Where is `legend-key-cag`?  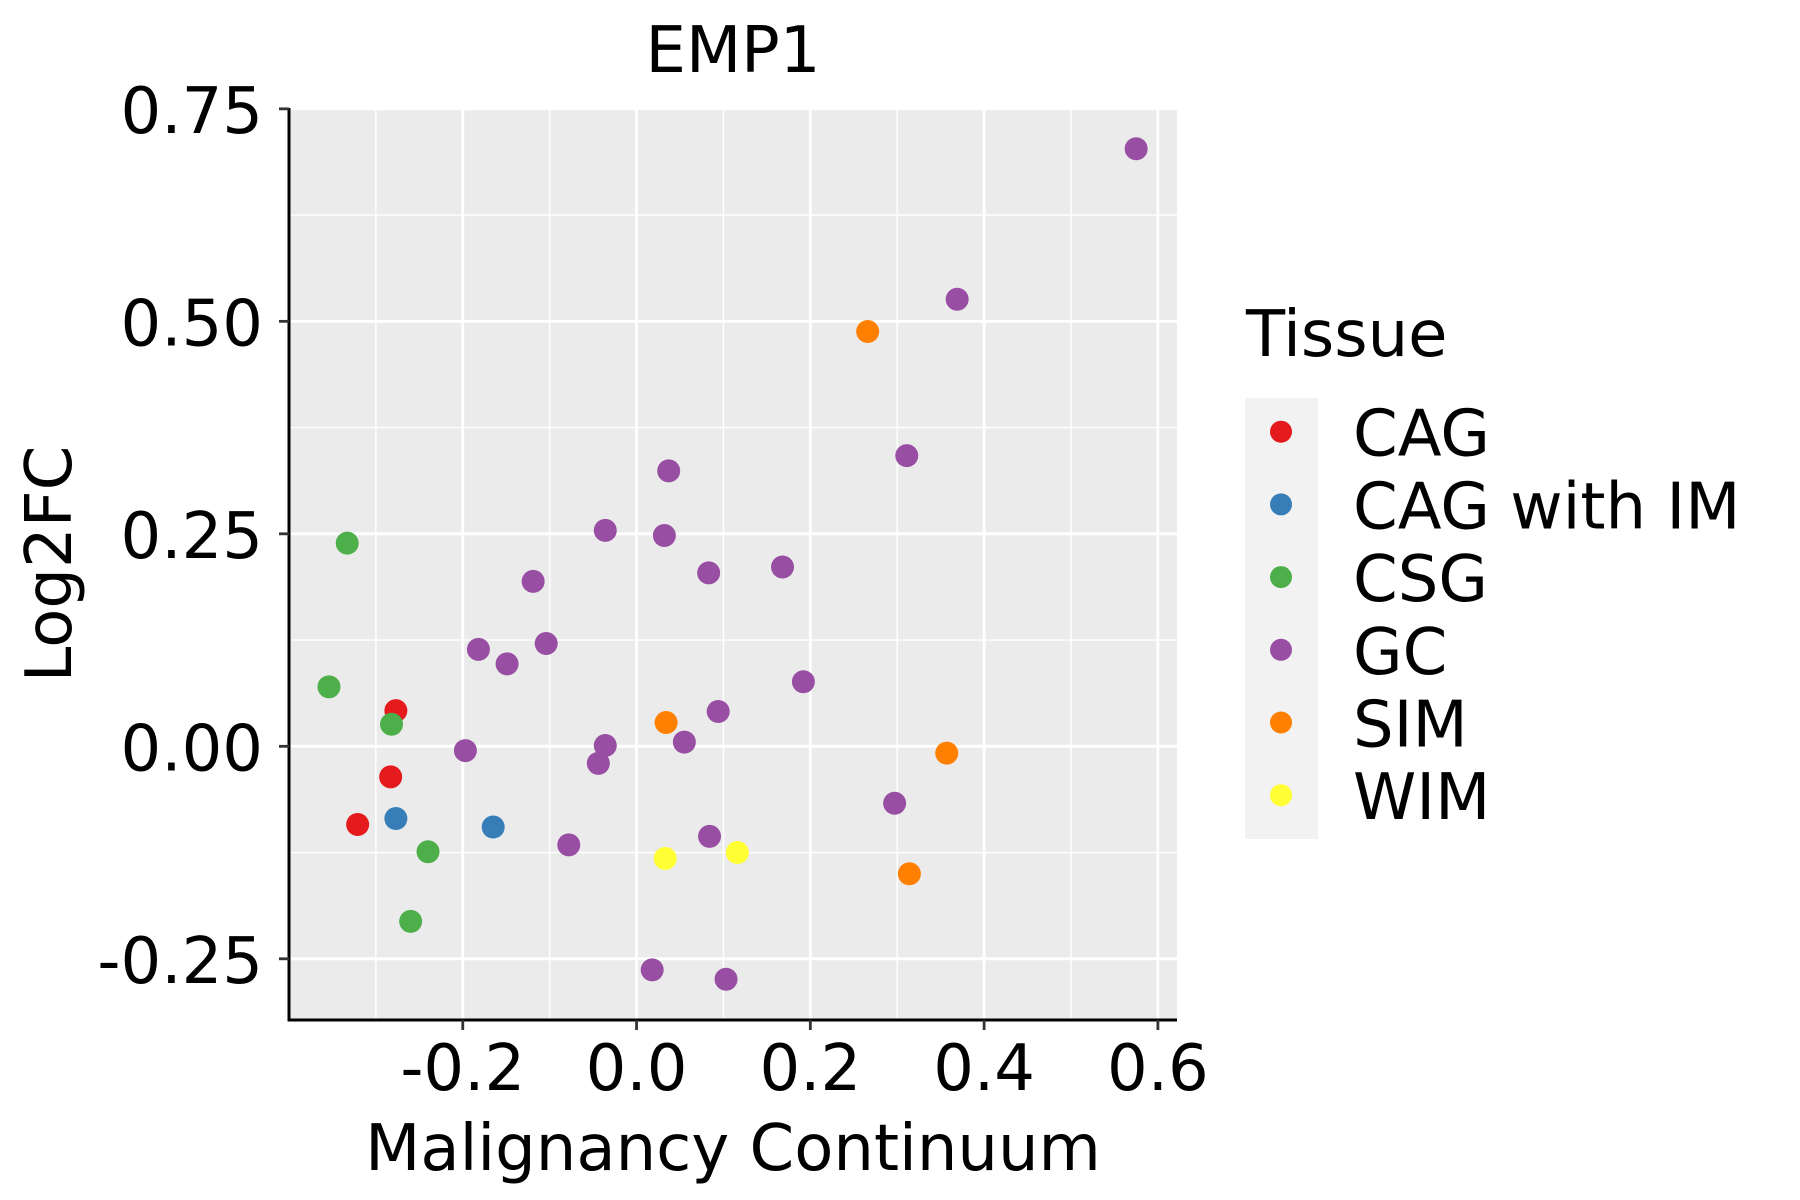 legend-key-cag is located at coordinates (1281, 431).